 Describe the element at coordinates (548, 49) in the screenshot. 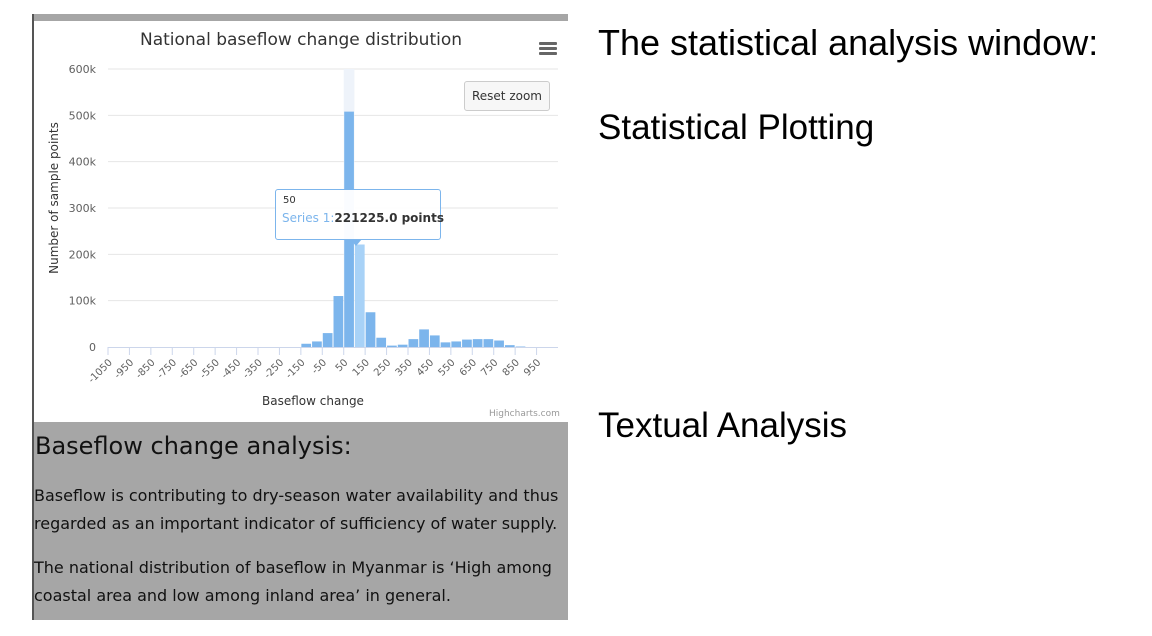

I see `hamburger-menu-icon` at that location.